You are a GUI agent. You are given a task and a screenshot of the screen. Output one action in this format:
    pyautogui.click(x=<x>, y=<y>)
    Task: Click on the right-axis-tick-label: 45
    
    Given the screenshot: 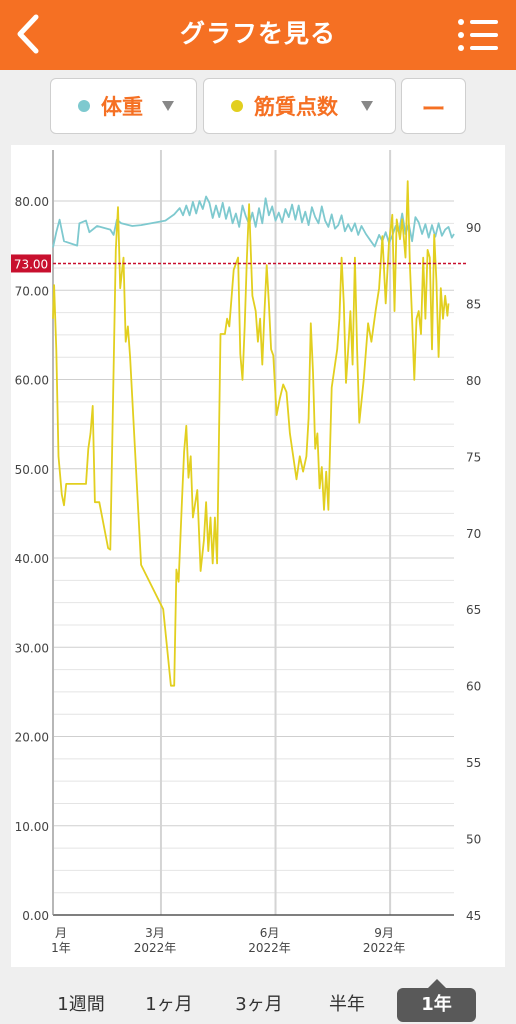 What is the action you would take?
    pyautogui.click(x=473, y=916)
    